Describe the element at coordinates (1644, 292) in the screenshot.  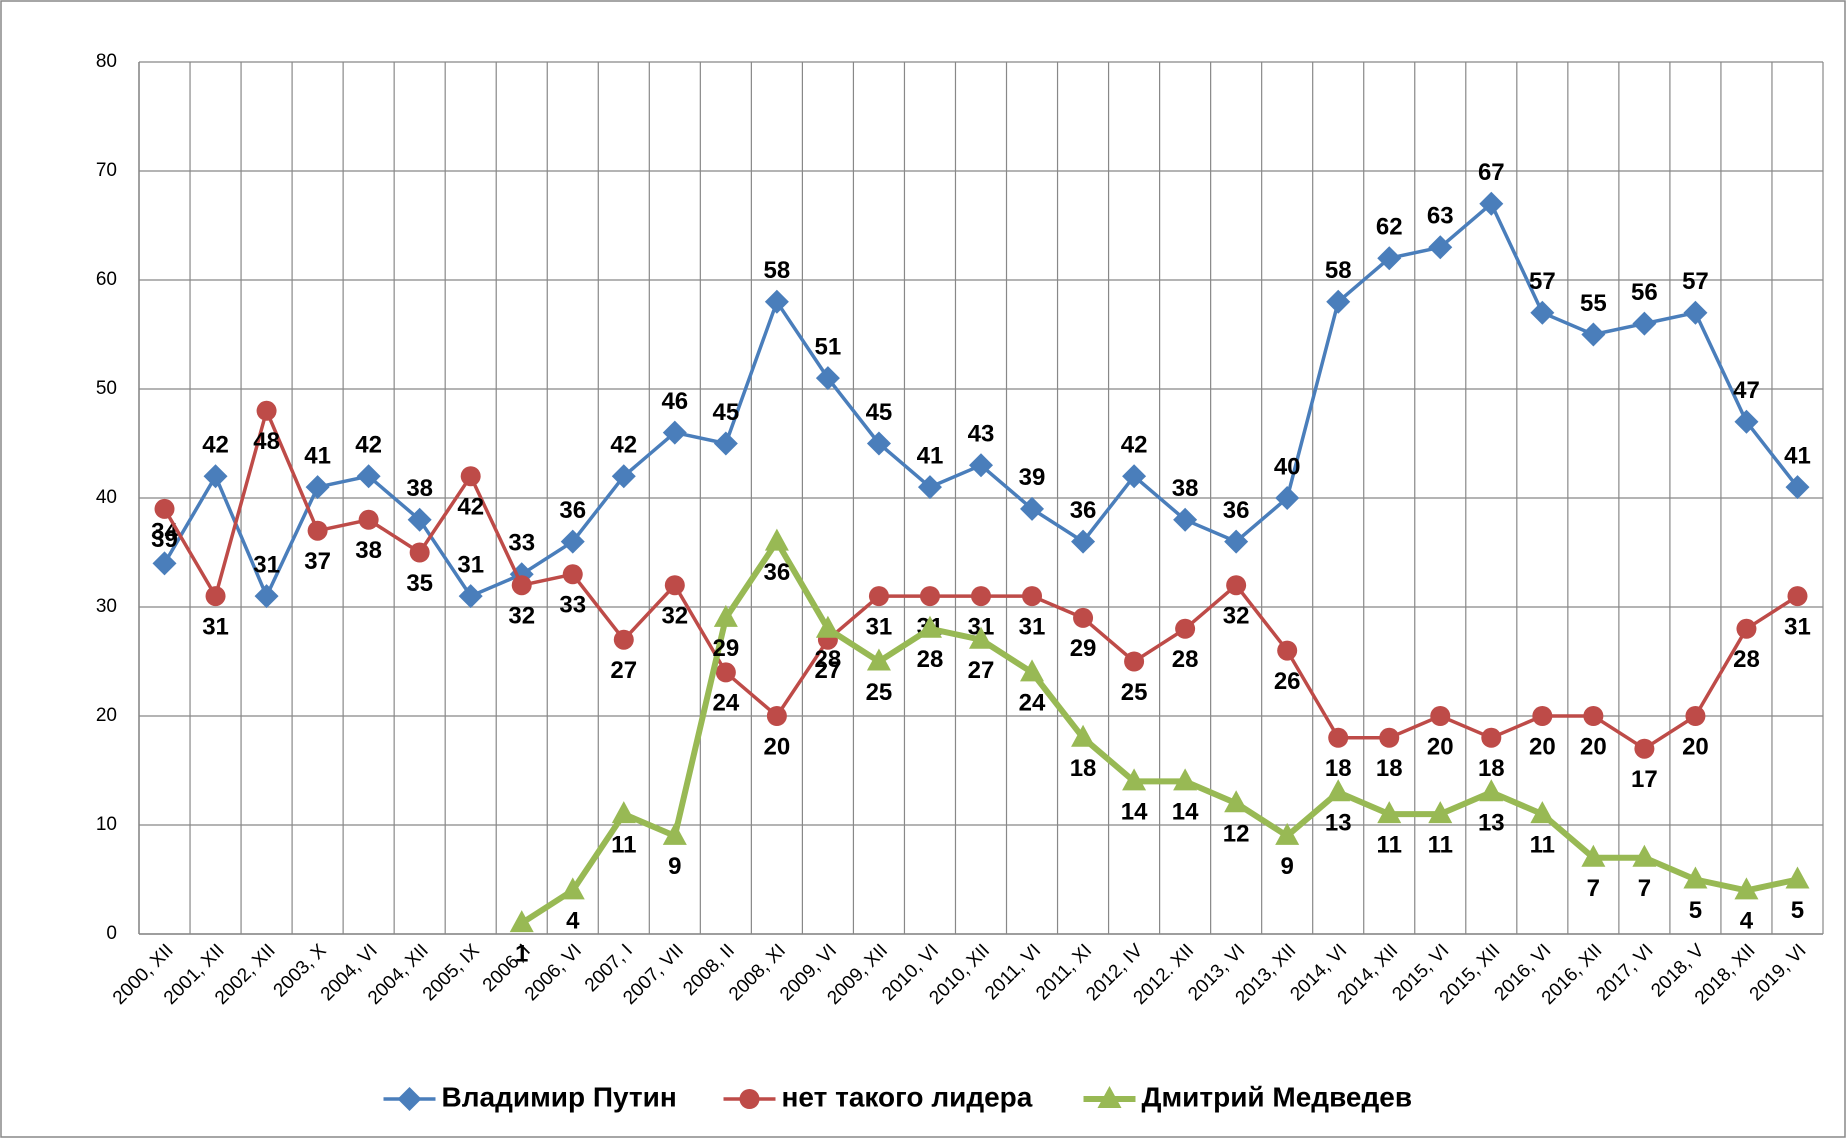
I see `value-label: 56` at that location.